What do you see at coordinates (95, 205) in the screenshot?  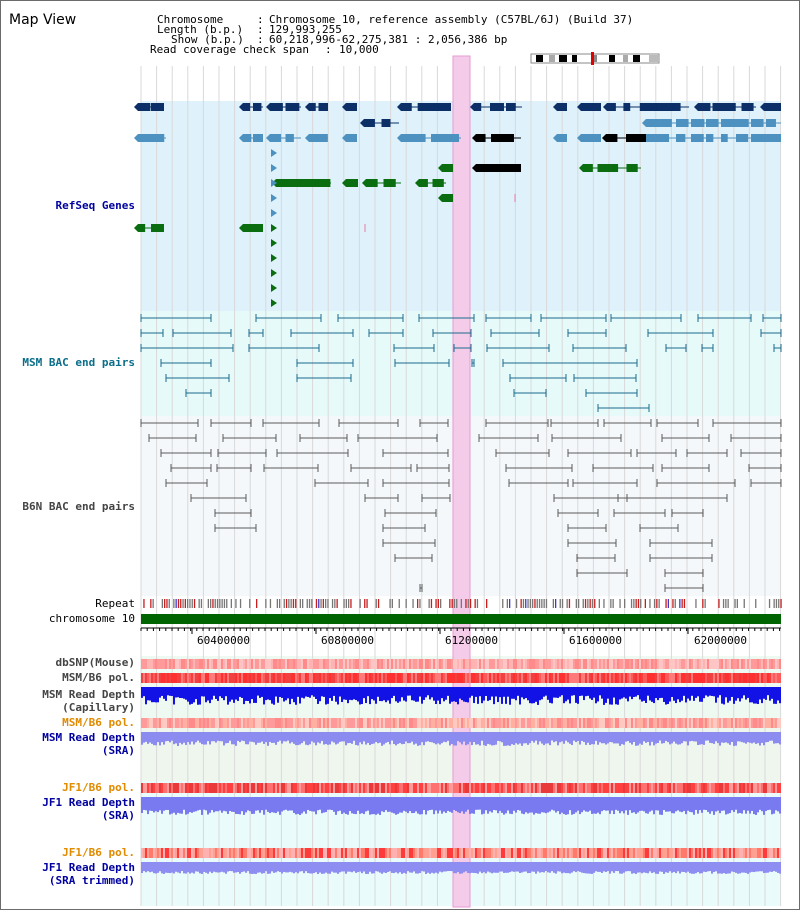 I see `track-label-refseq: RefSeq Genes` at bounding box center [95, 205].